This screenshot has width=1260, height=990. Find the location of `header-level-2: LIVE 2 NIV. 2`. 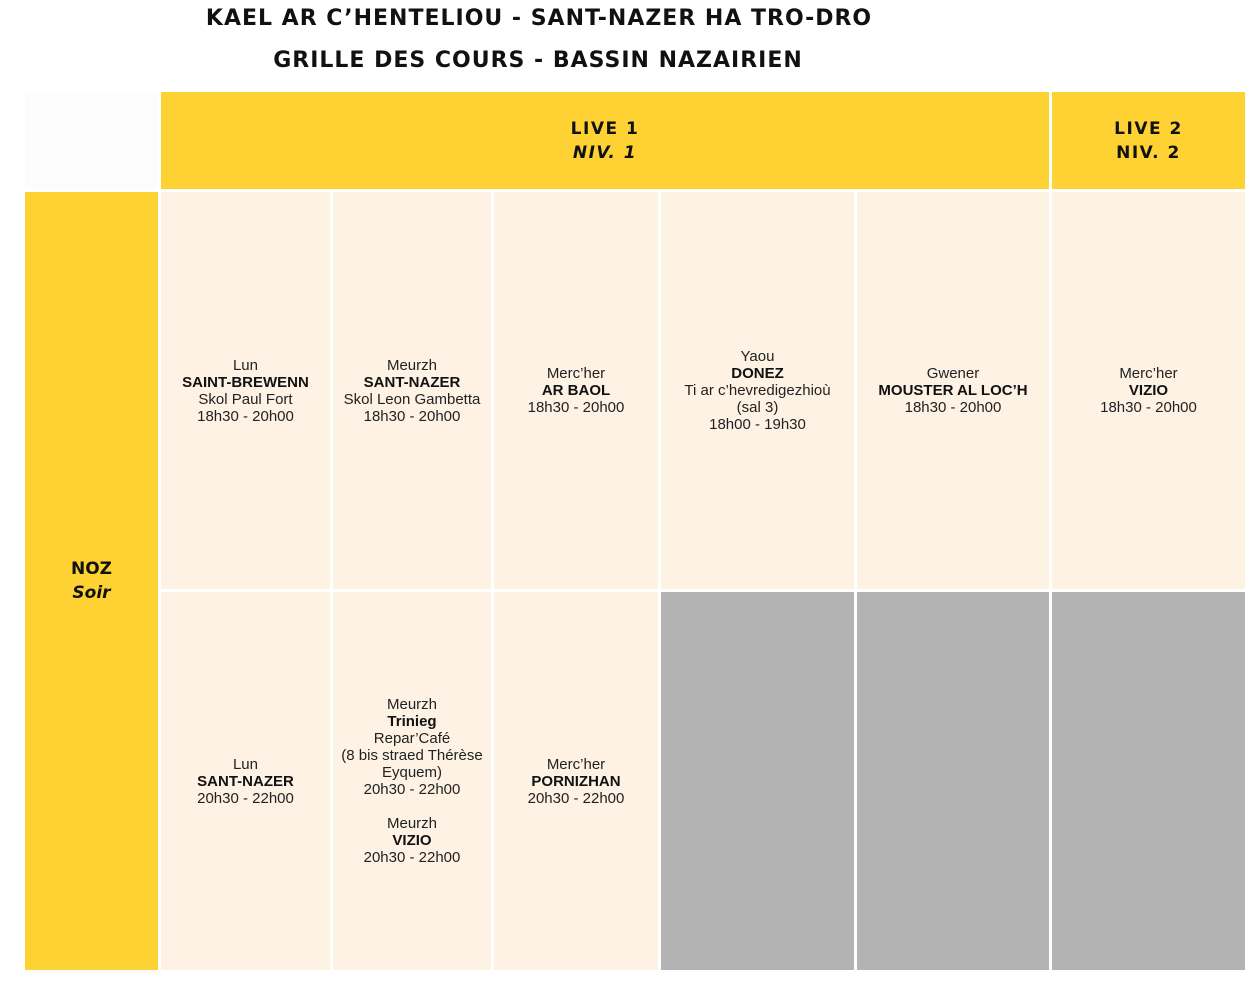

header-level-2: LIVE 2 NIV. 2 is located at coordinates (1148, 140).